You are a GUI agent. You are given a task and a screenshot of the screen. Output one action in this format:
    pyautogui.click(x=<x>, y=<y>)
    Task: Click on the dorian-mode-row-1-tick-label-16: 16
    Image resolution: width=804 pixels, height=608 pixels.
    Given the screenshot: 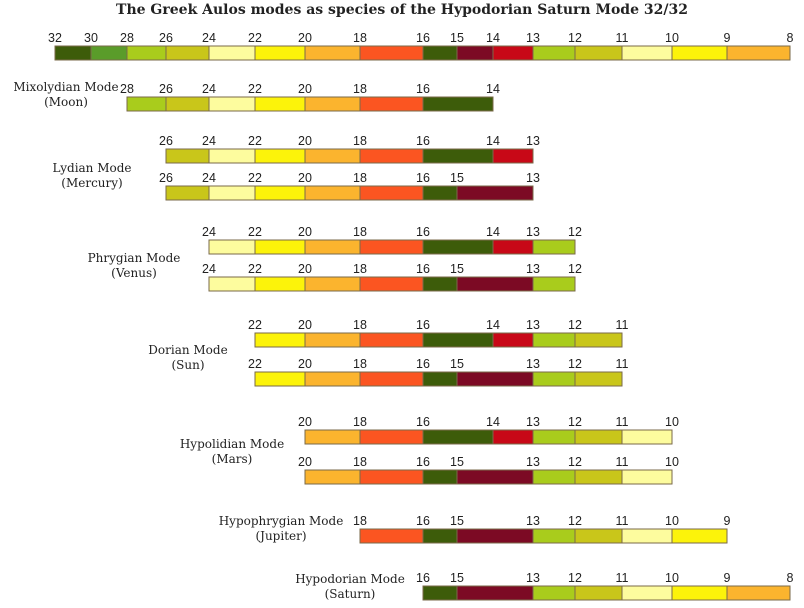 What is the action you would take?
    pyautogui.click(x=423, y=325)
    